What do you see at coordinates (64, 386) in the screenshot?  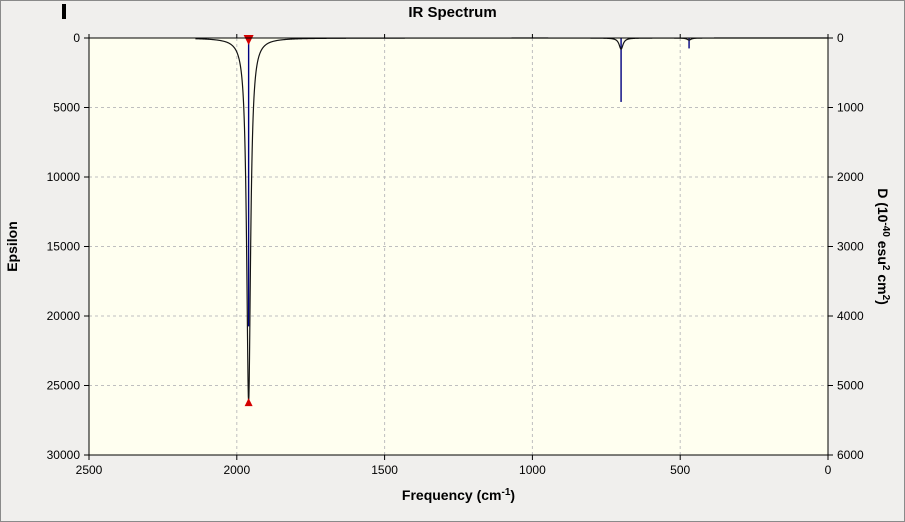 I see `y-left-tick-label: 25000` at bounding box center [64, 386].